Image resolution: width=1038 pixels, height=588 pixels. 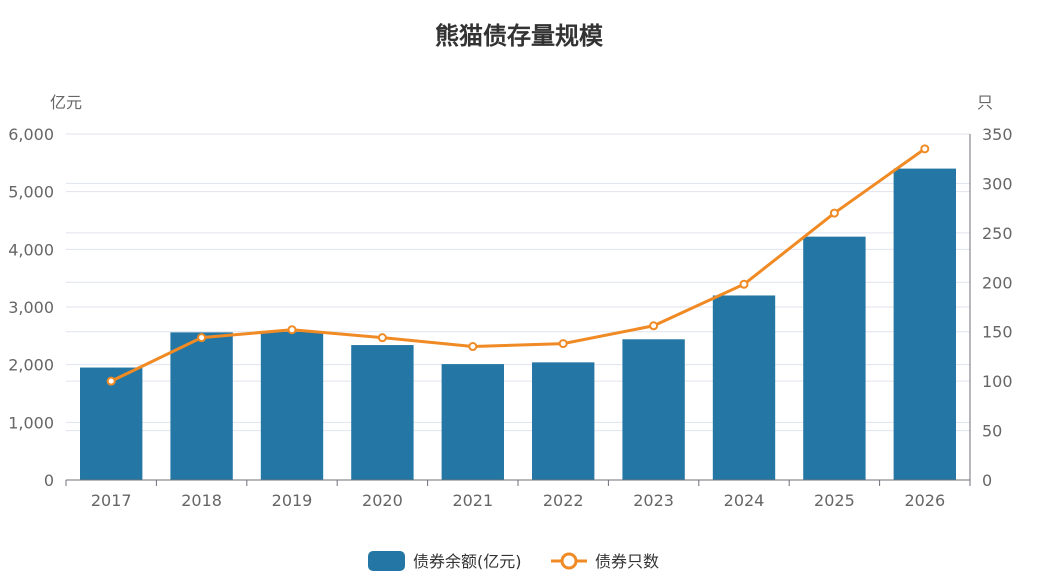 I want to click on right-axis-tick-label: 100, so click(x=997, y=381).